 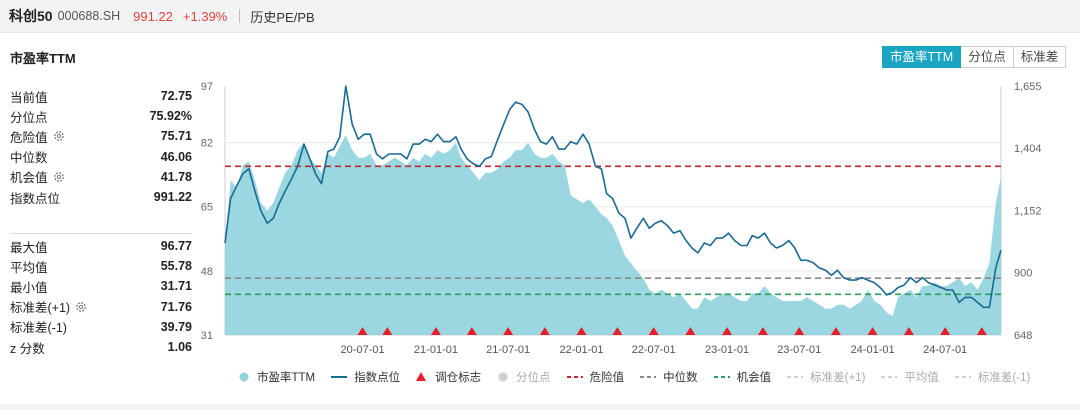 What do you see at coordinates (170, 116) in the screenshot?
I see `stat-value: 75.92%` at bounding box center [170, 116].